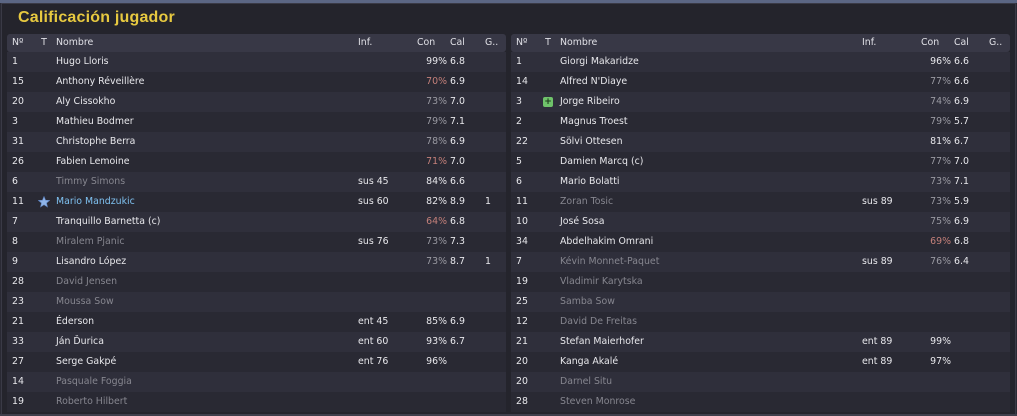 This screenshot has height=416, width=1017. What do you see at coordinates (91, 181) in the screenshot?
I see `player-name: Timmy Simons` at bounding box center [91, 181].